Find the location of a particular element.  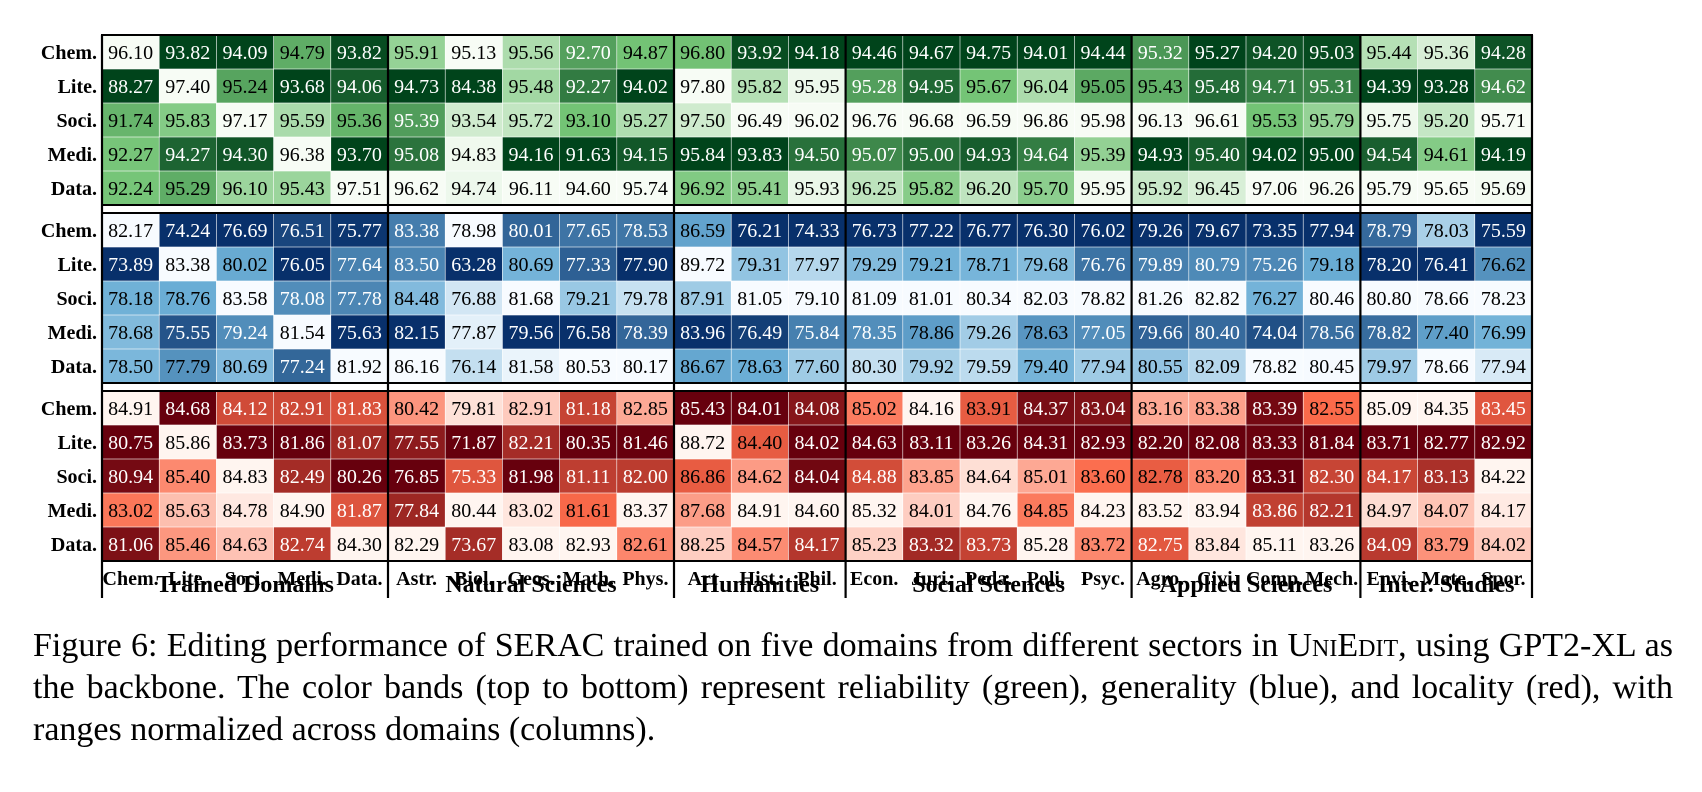

cell-value: 84.31 is located at coordinates (1045, 443).